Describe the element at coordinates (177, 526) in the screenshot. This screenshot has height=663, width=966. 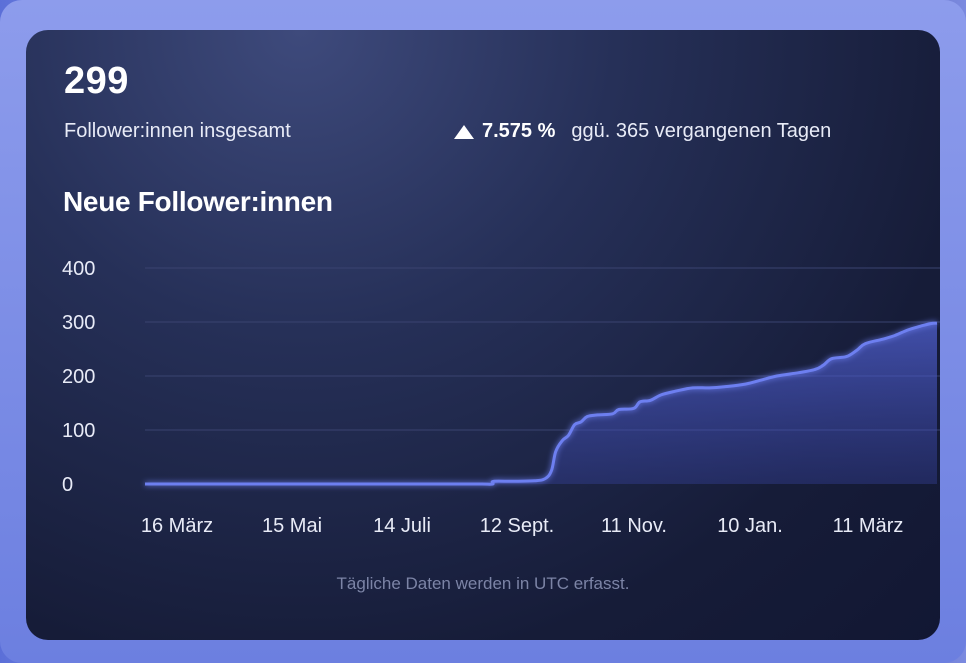
I see `x-tick-label: 16 März` at that location.